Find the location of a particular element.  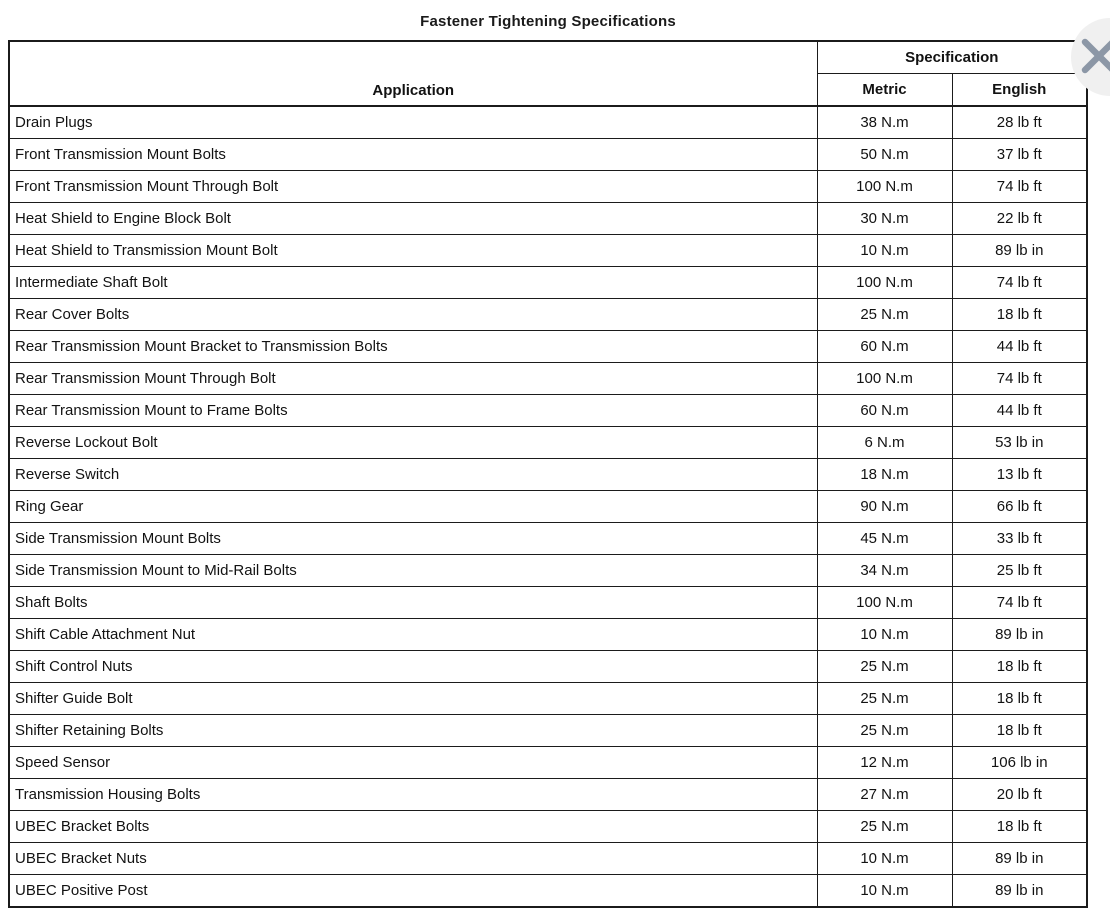

english-column-header: English is located at coordinates (1019, 90).